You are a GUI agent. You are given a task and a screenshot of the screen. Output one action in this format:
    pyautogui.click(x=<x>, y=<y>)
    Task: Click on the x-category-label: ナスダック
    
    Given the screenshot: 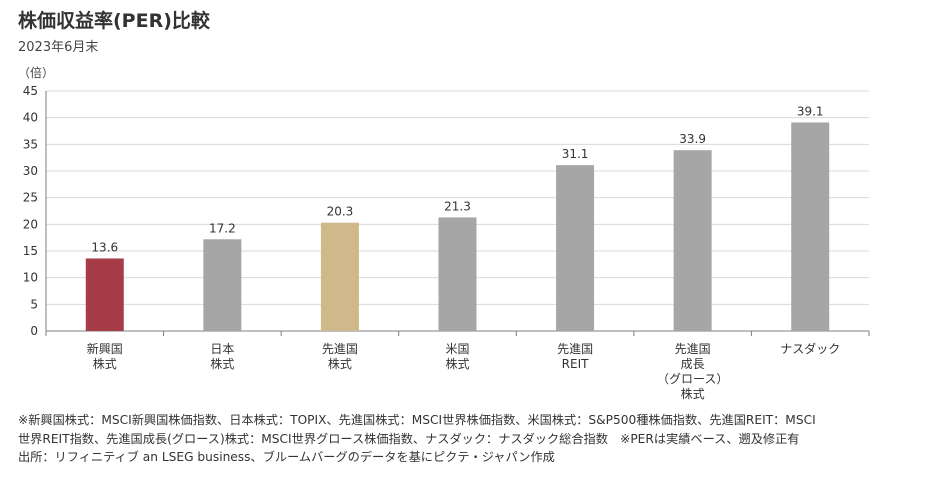 What is the action you would take?
    pyautogui.click(x=810, y=348)
    